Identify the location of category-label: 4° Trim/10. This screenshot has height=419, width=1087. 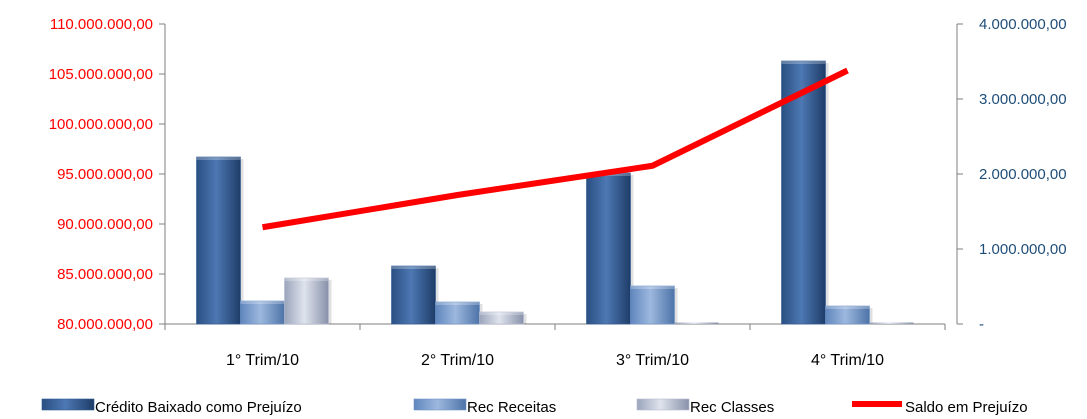
(847, 360).